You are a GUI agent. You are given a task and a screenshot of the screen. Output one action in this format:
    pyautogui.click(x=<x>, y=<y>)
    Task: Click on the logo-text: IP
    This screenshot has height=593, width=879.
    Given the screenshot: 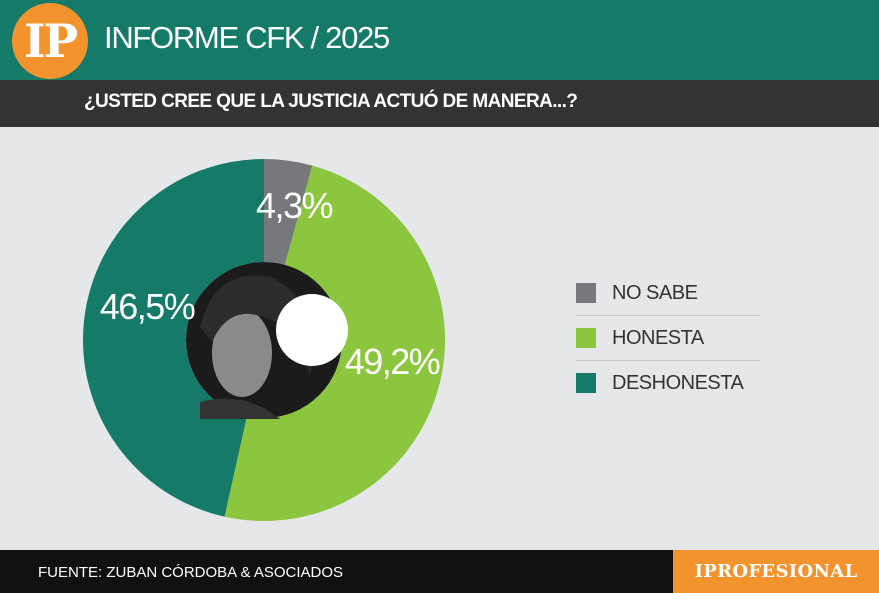 What is the action you would take?
    pyautogui.click(x=50, y=41)
    